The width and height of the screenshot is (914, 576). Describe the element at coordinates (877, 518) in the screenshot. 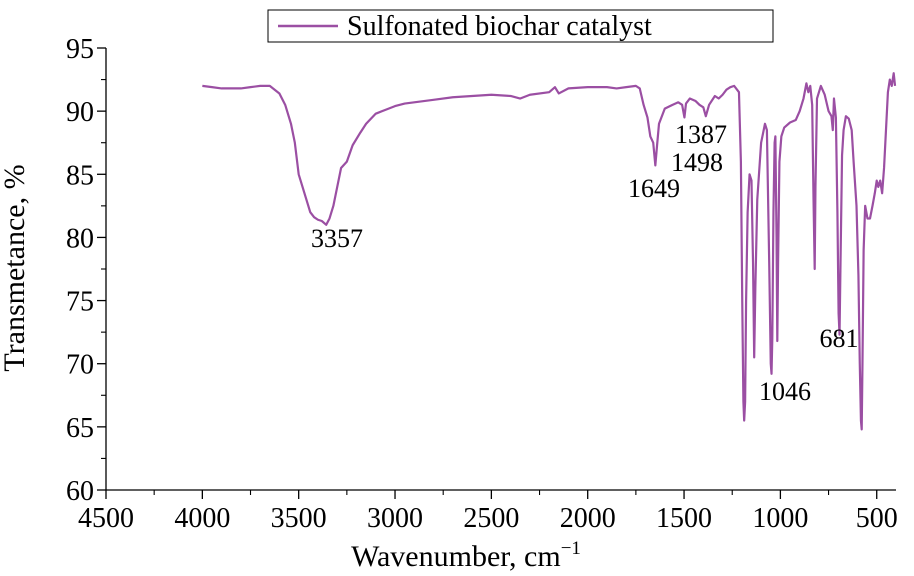

I see `x-tick-label: 500` at that location.